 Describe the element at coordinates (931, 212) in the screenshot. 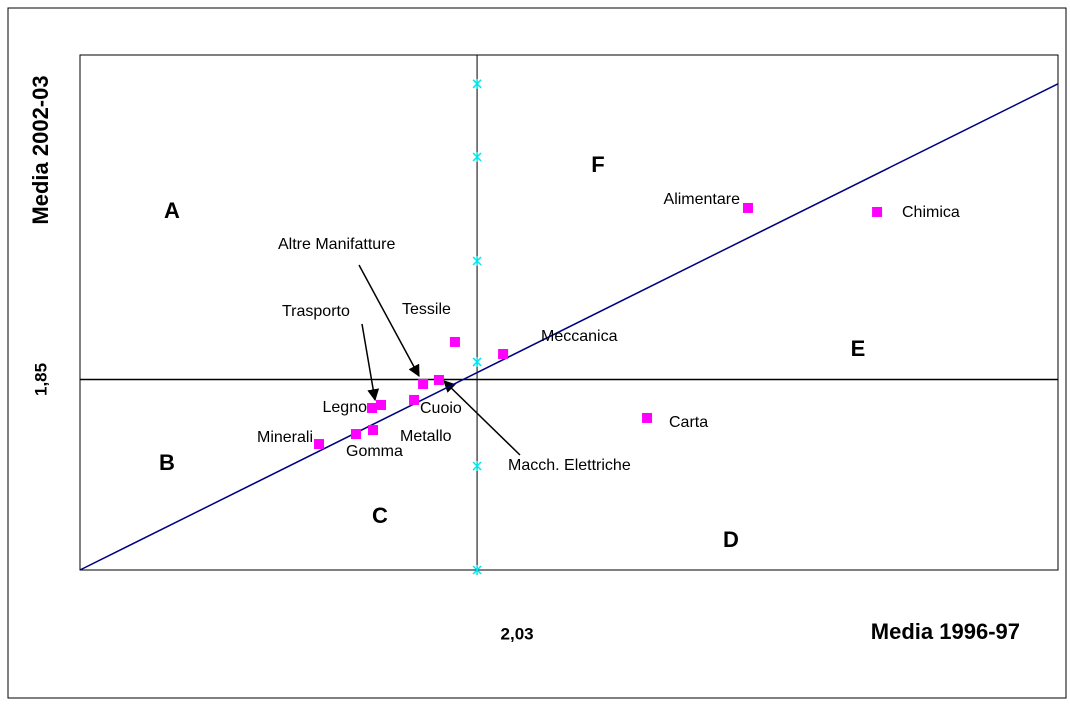

I see `point-label: Chimica` at that location.